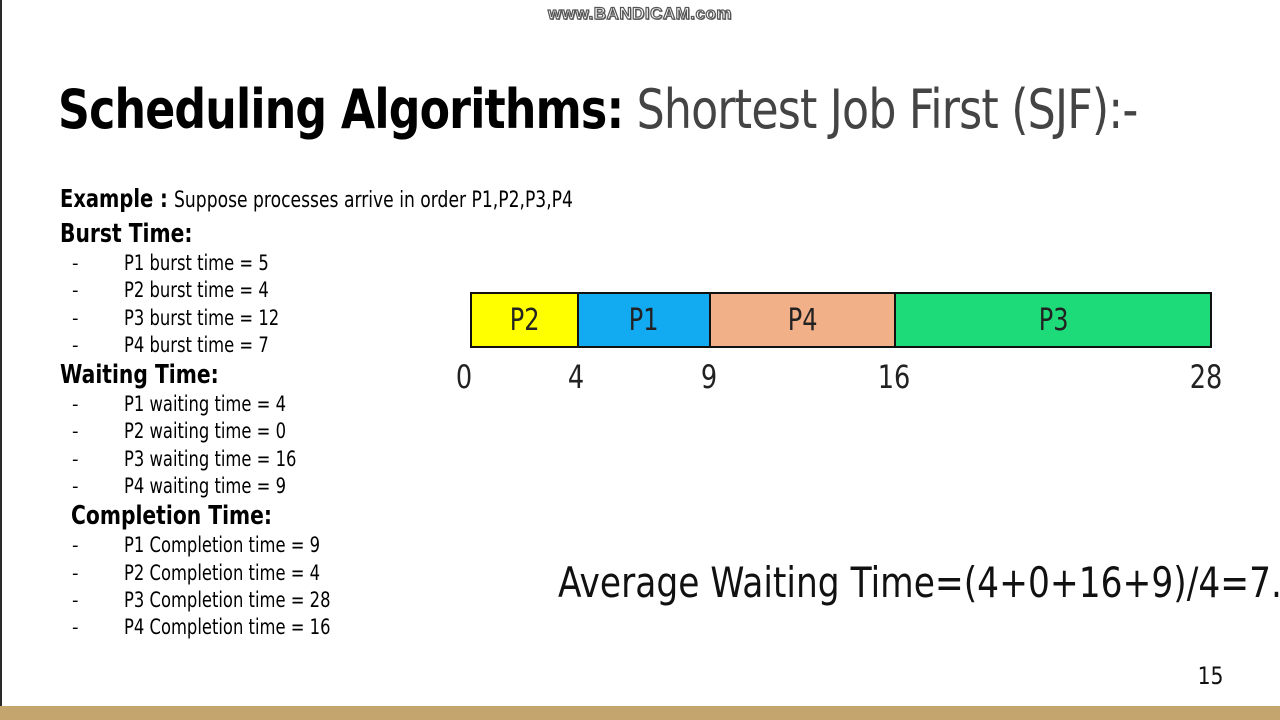 The image size is (1280, 720). I want to click on waiting-item-p4: P4 waiting time = 9, so click(205, 486).